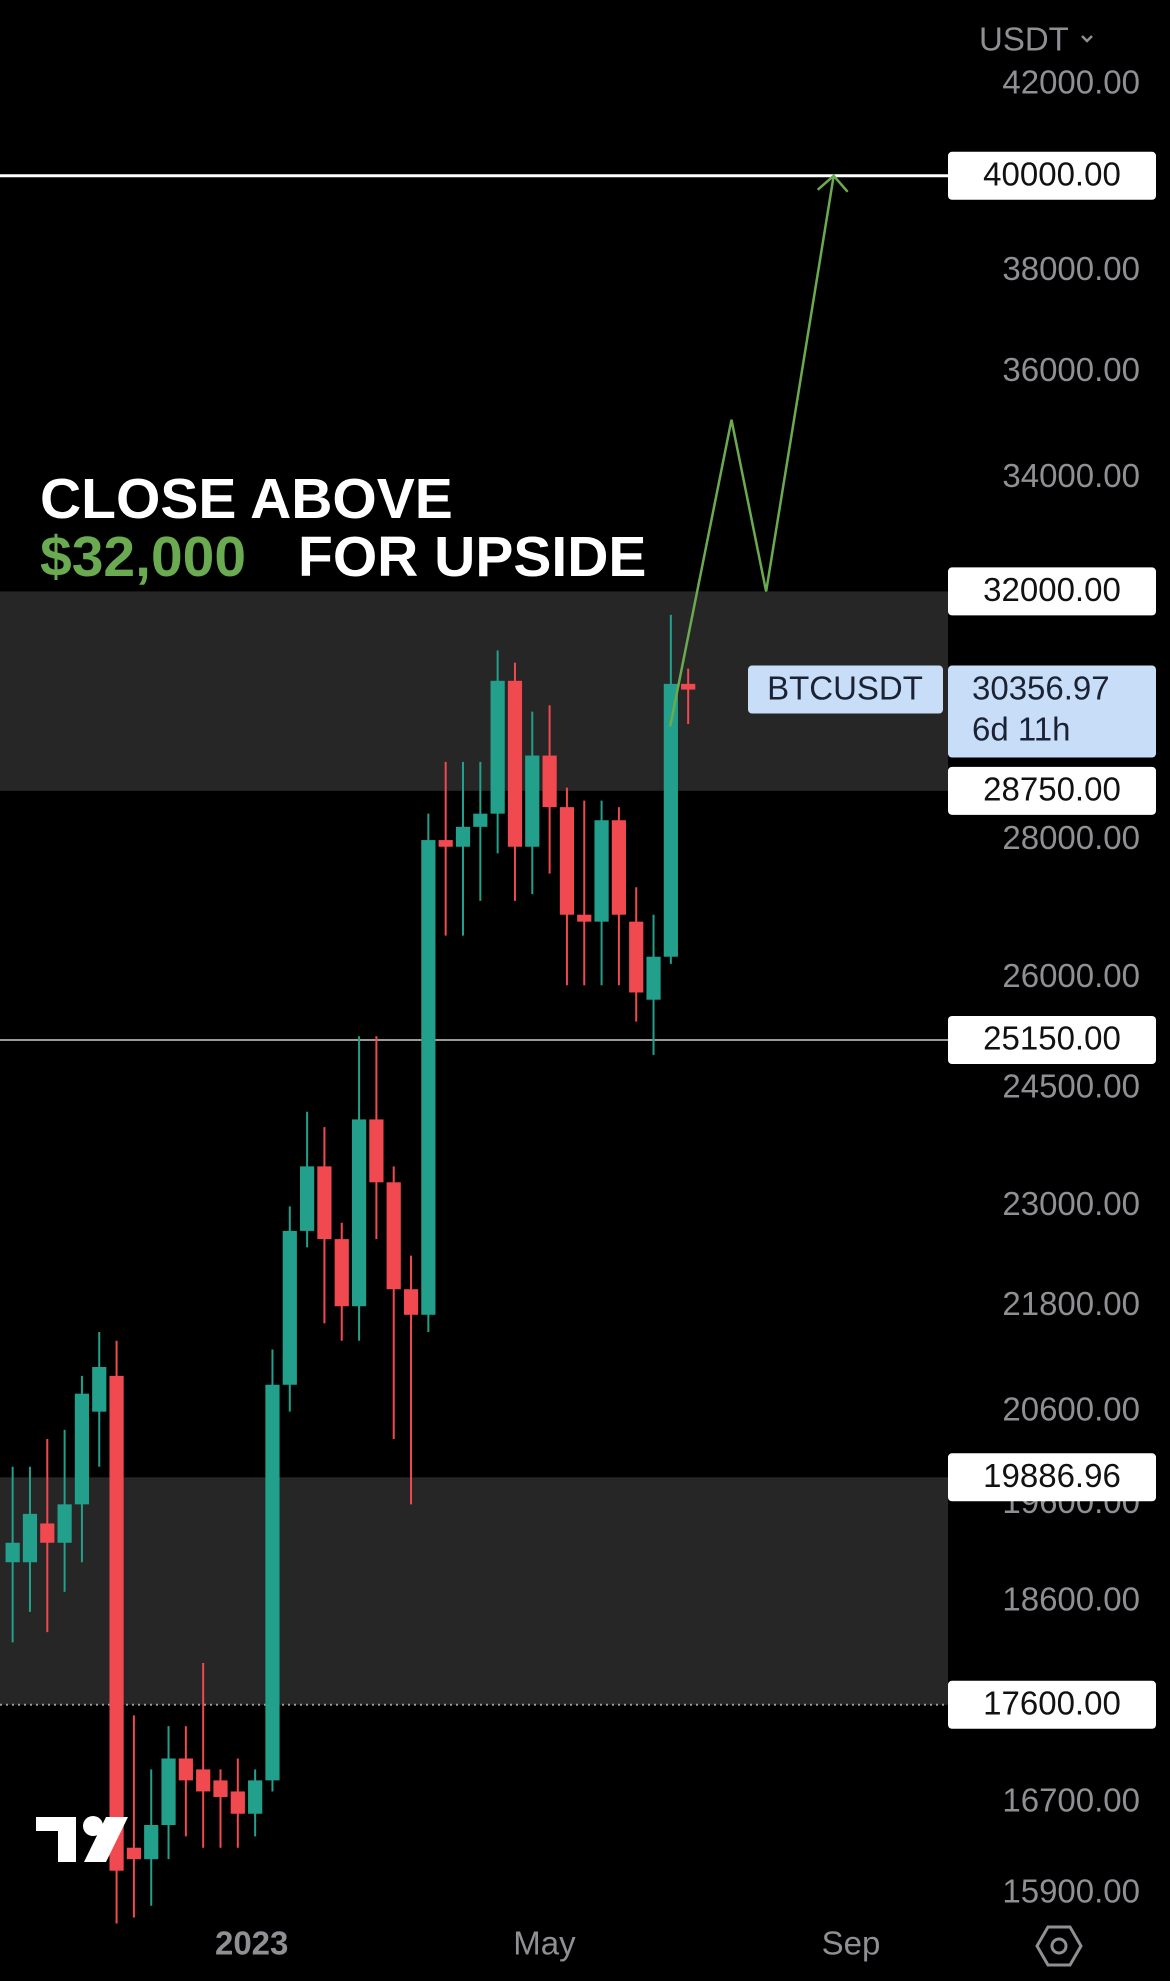 The width and height of the screenshot is (1170, 1981). Describe the element at coordinates (1071, 975) in the screenshot. I see `y-tick-label: 26000.00` at that location.